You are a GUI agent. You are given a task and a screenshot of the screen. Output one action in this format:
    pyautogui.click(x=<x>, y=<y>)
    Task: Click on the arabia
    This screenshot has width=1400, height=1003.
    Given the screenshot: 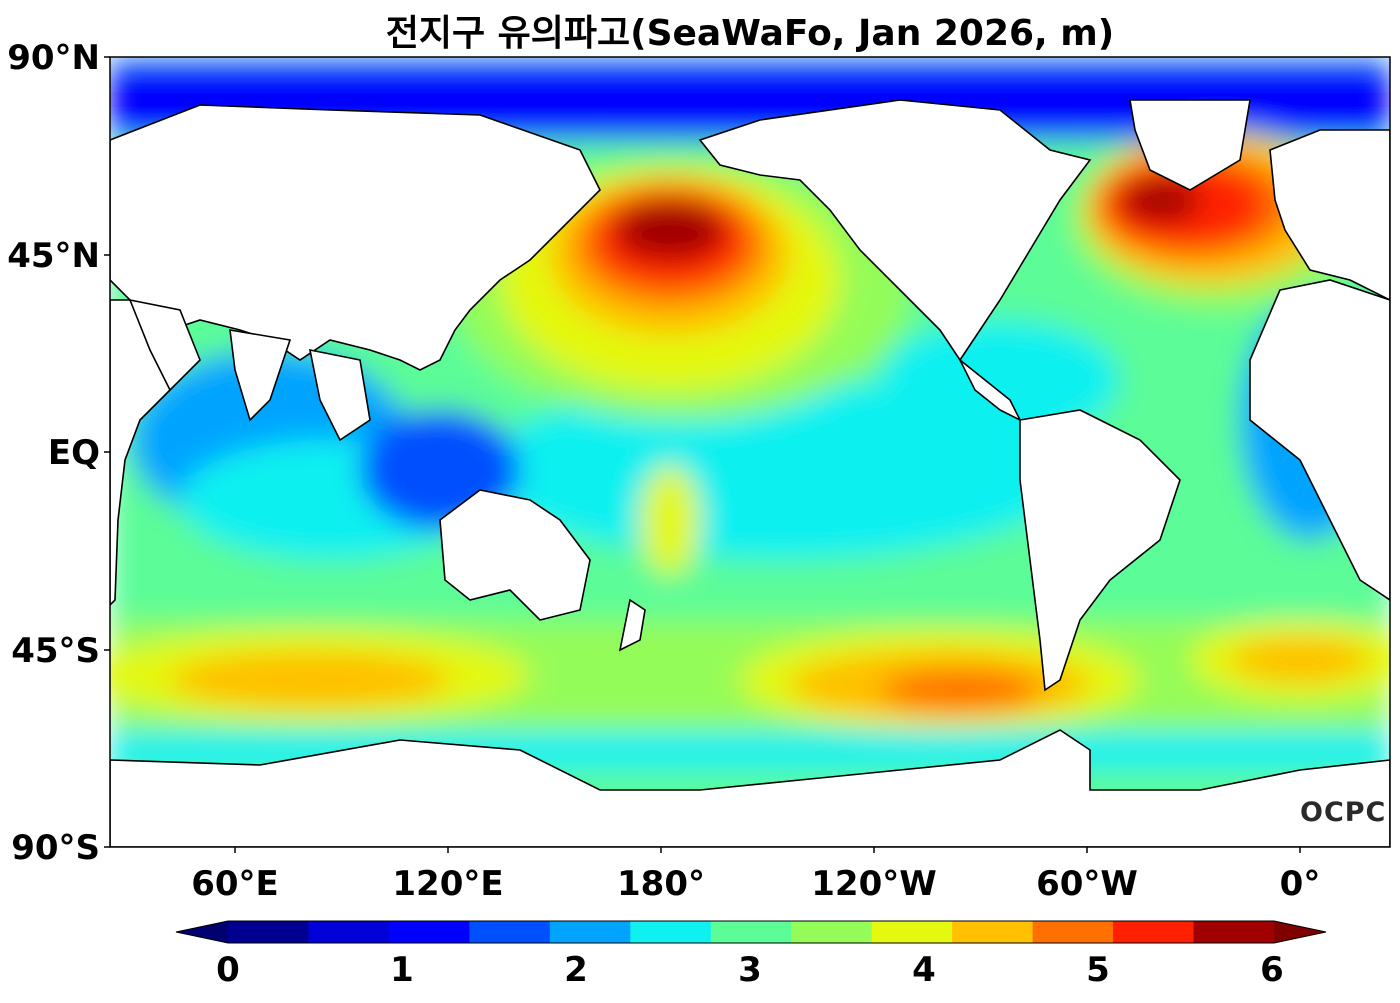 What is the action you would take?
    pyautogui.click(x=164, y=345)
    